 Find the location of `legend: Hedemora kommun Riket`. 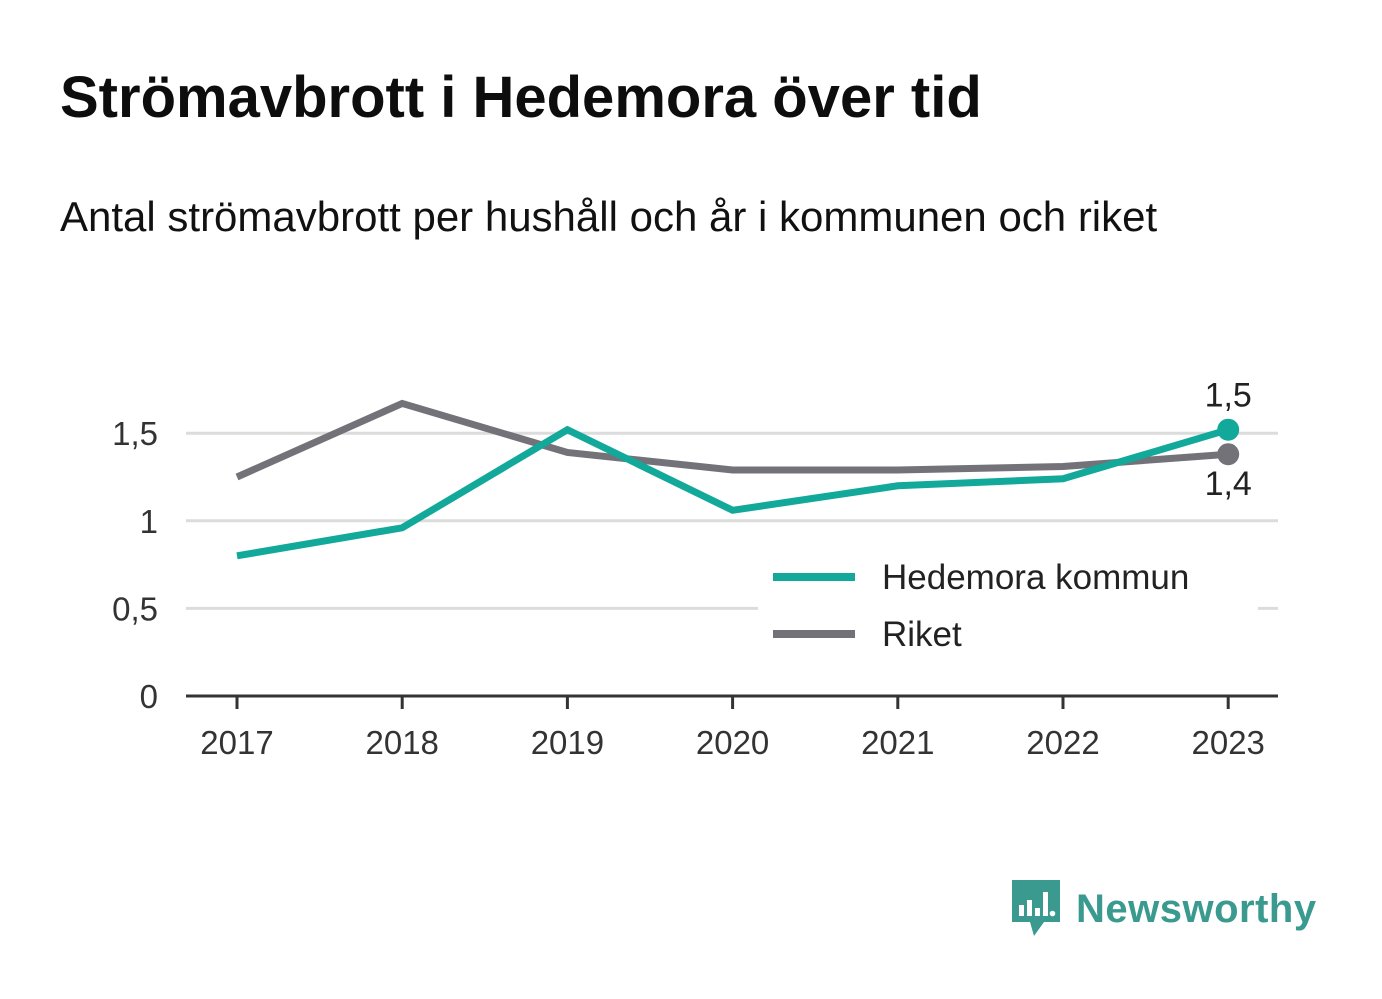

legend: Hedemora kommun Riket is located at coordinates (1008, 608).